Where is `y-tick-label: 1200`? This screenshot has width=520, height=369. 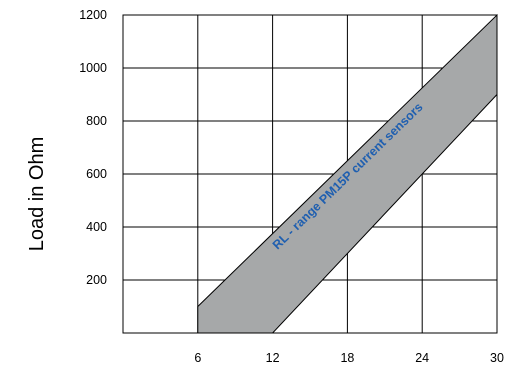
y-tick-label: 1200 is located at coordinates (93, 15).